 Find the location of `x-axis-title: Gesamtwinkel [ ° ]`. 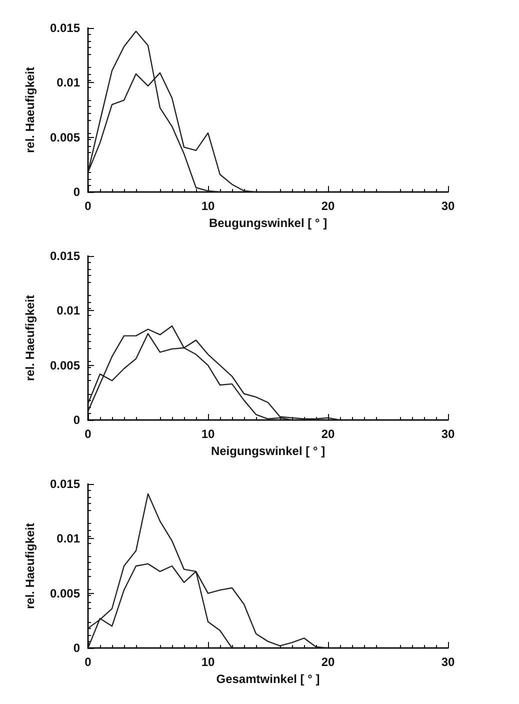

x-axis-title: Gesamtwinkel [ ° ] is located at coordinates (268, 679).